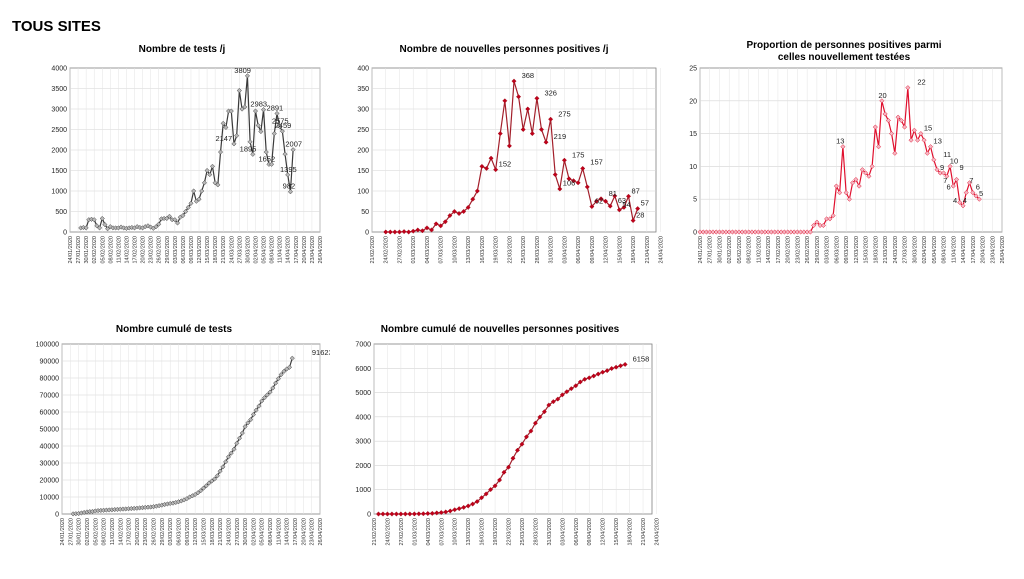  I want to click on x-tick-label: 17/04/2020, so click(297, 250).